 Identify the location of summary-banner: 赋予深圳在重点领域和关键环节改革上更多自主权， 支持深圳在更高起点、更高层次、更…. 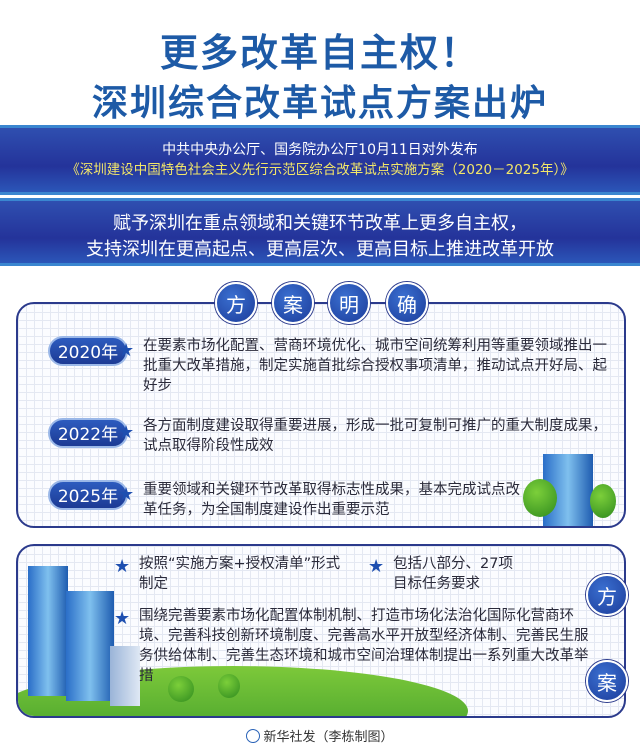
(320, 232).